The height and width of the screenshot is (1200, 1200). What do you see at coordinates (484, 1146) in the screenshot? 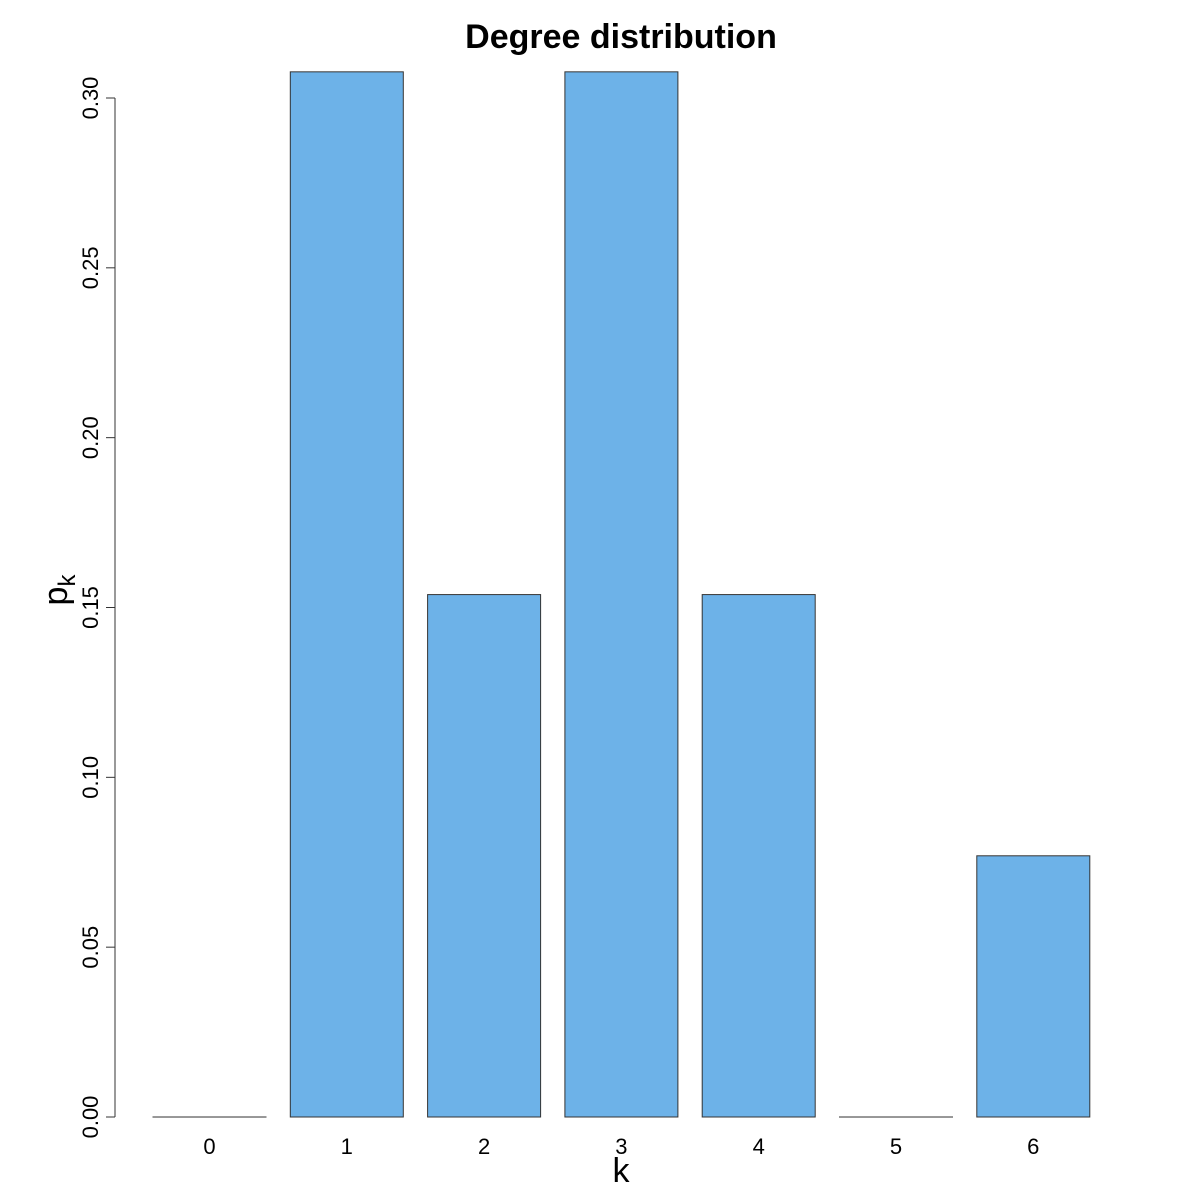
I see `x-tick-label: 2` at bounding box center [484, 1146].